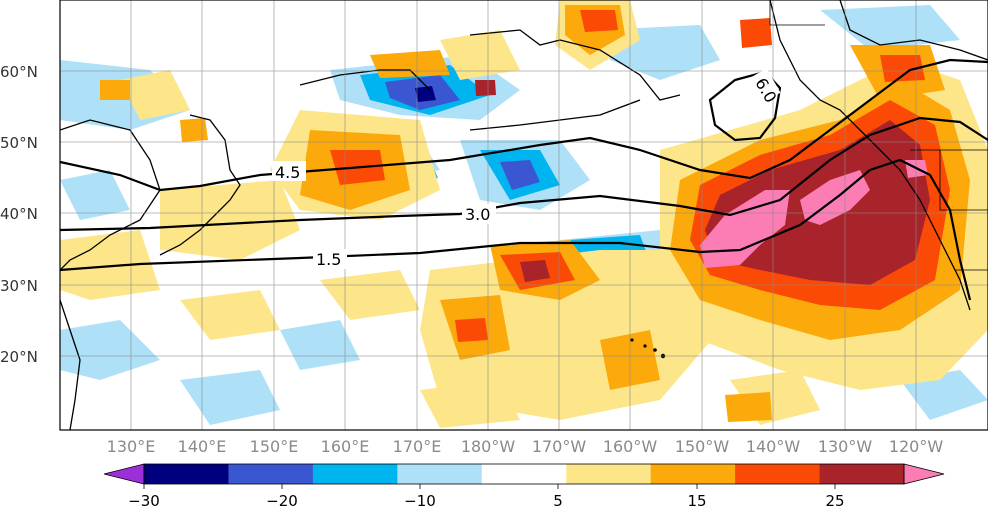 The image size is (988, 511). I want to click on lon-label-130e: 130°E, so click(131, 446).